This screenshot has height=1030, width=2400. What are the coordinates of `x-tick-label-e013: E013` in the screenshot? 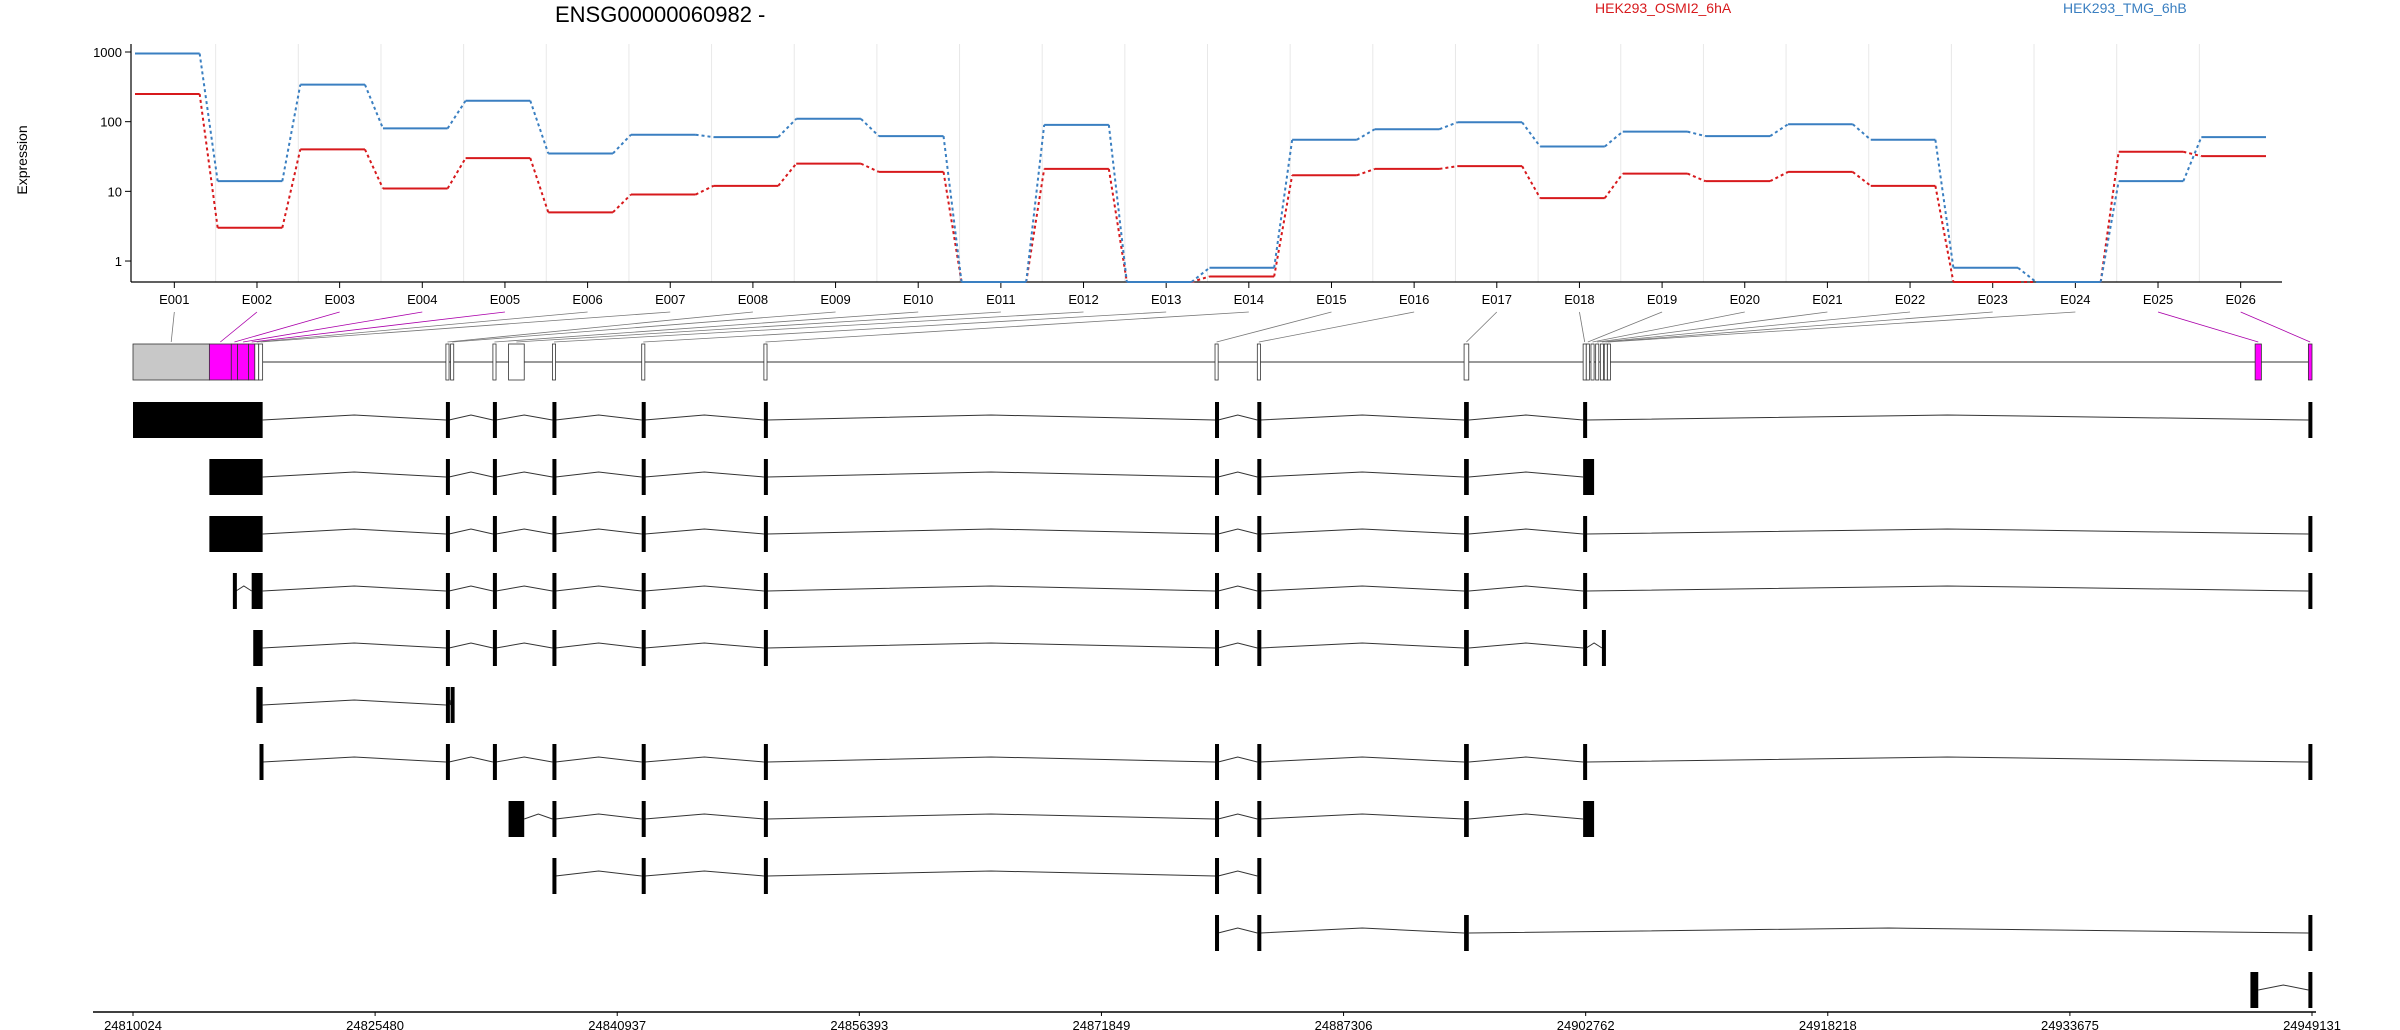 It's located at (1166, 299).